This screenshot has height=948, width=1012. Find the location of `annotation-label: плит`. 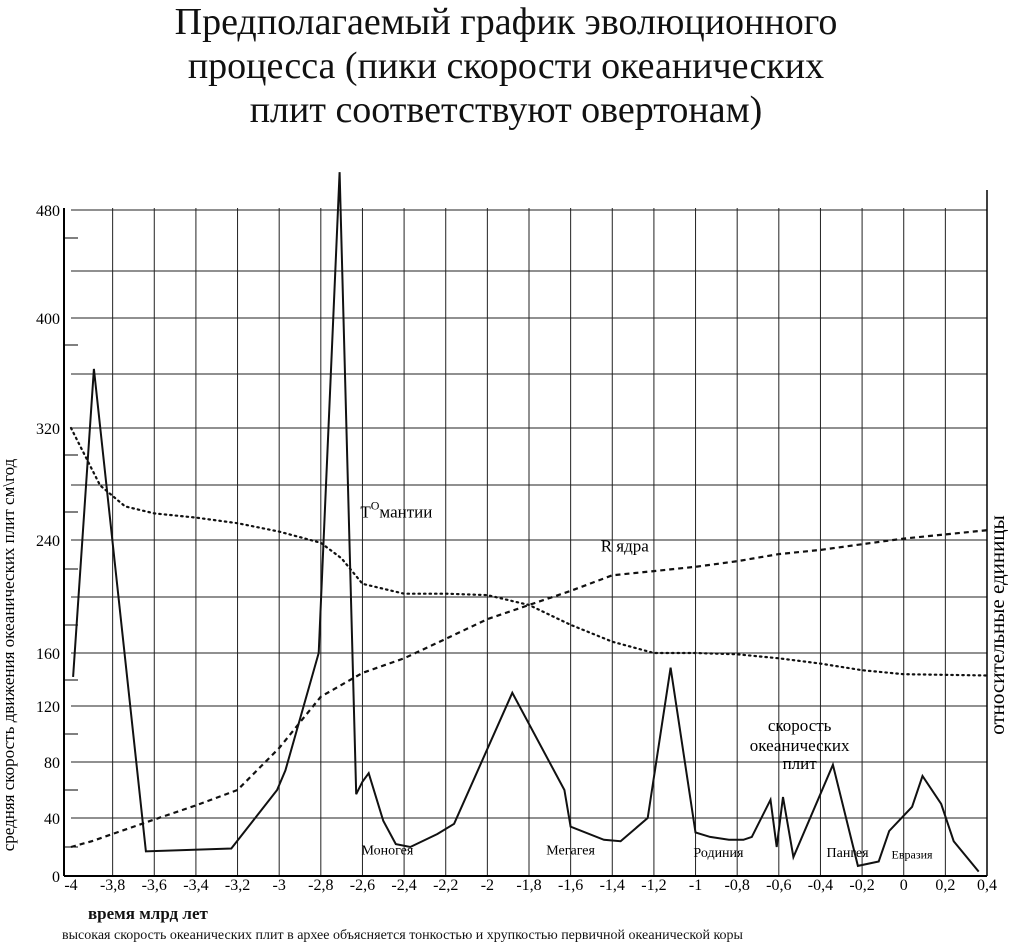

annotation-label: плит is located at coordinates (800, 763).